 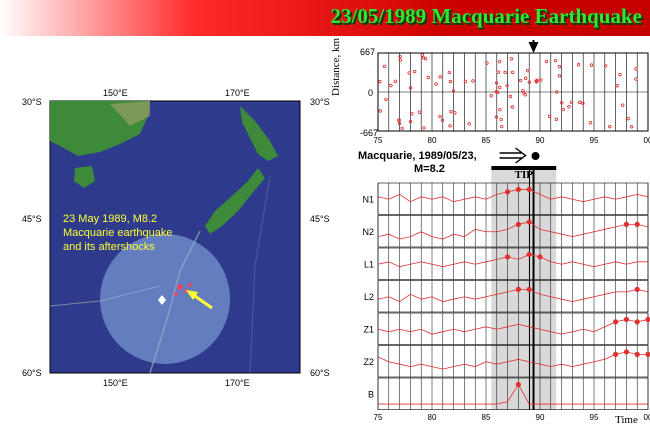 What do you see at coordinates (320, 373) in the screenshot?
I see `lat-label-right-3: 60°S` at bounding box center [320, 373].